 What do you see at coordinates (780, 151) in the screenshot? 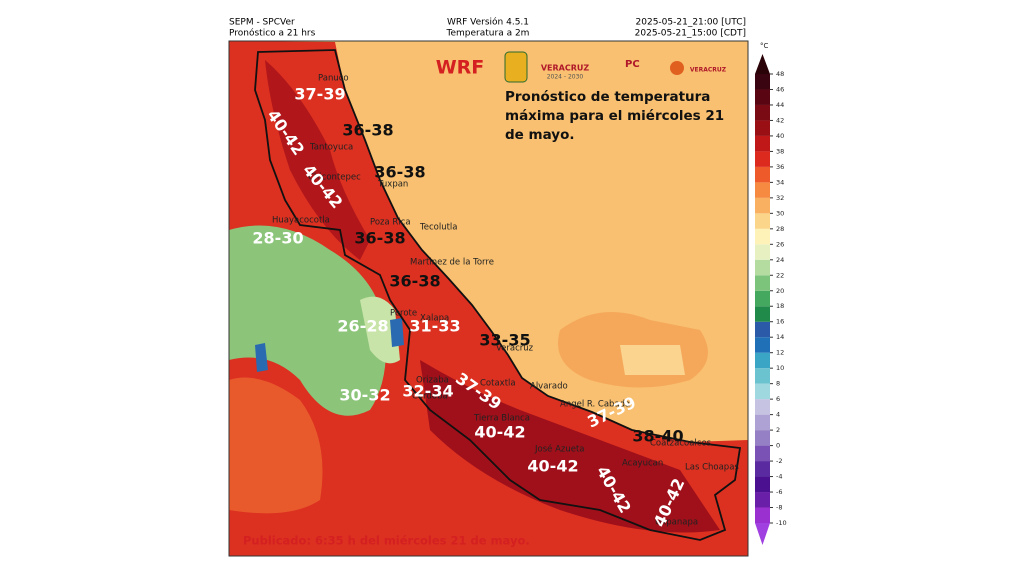
I see `colorbar-tick-label: 38` at bounding box center [780, 151].